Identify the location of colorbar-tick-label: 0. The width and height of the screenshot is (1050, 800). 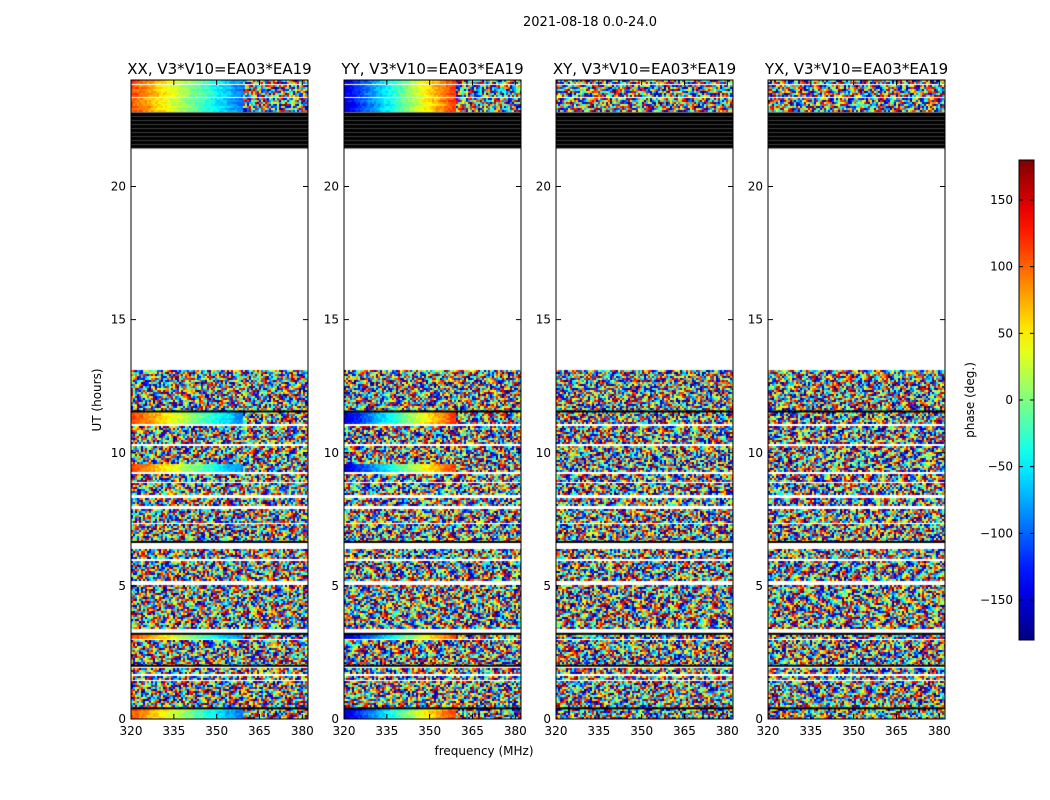
(1009, 400).